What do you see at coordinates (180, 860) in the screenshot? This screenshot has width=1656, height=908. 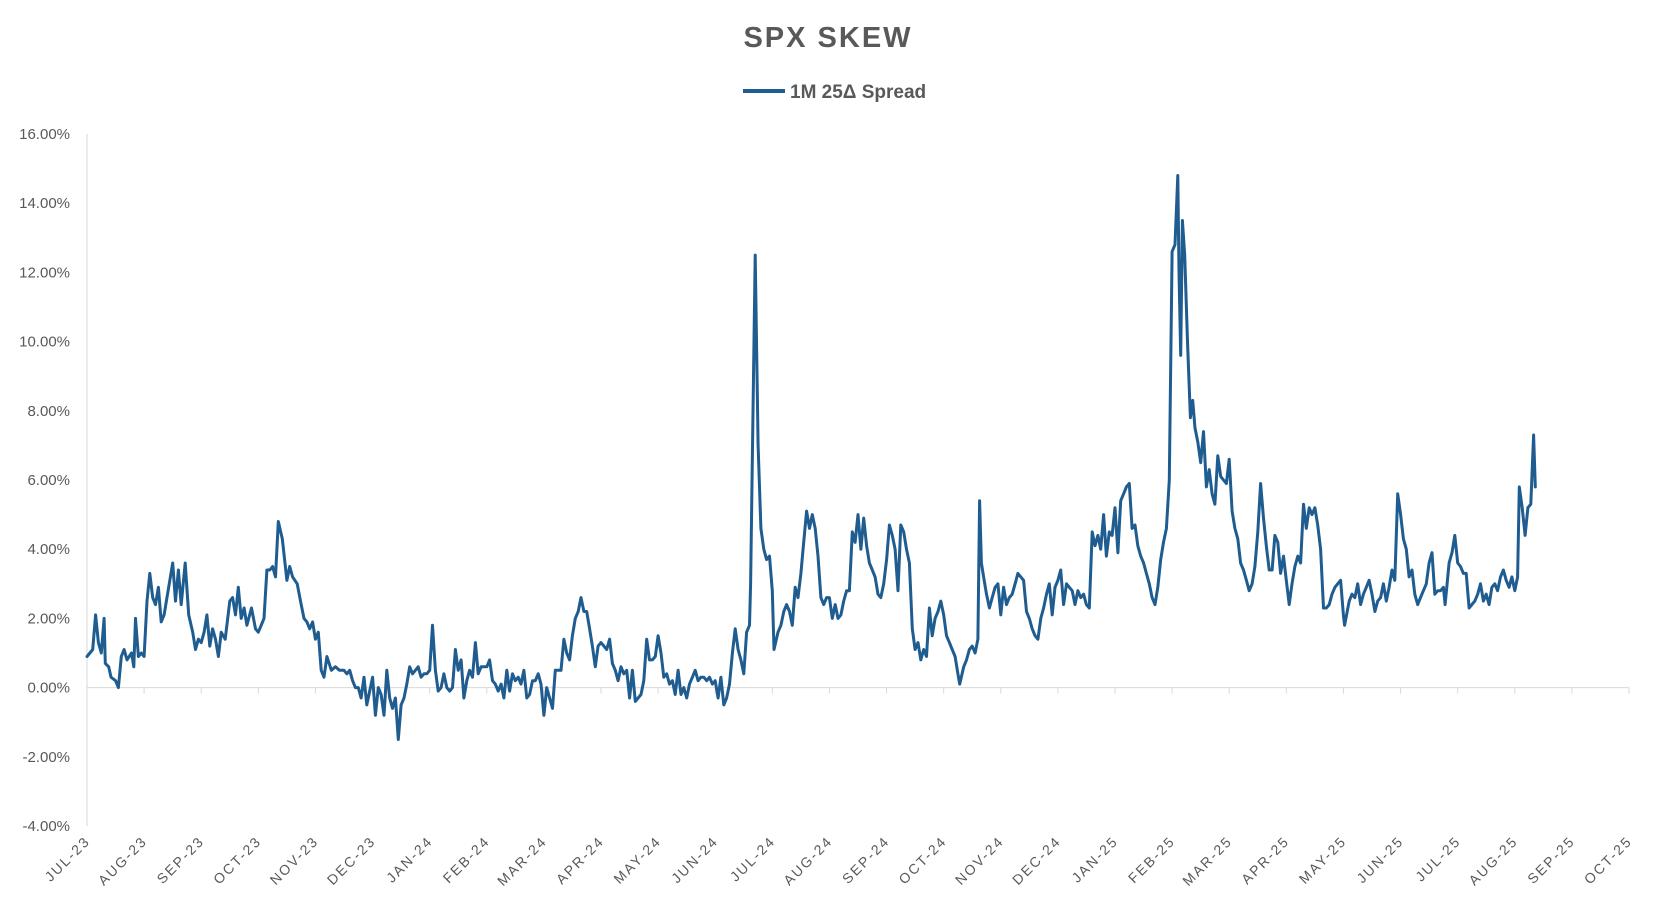 I see `x-tick-label: SEP-23` at bounding box center [180, 860].